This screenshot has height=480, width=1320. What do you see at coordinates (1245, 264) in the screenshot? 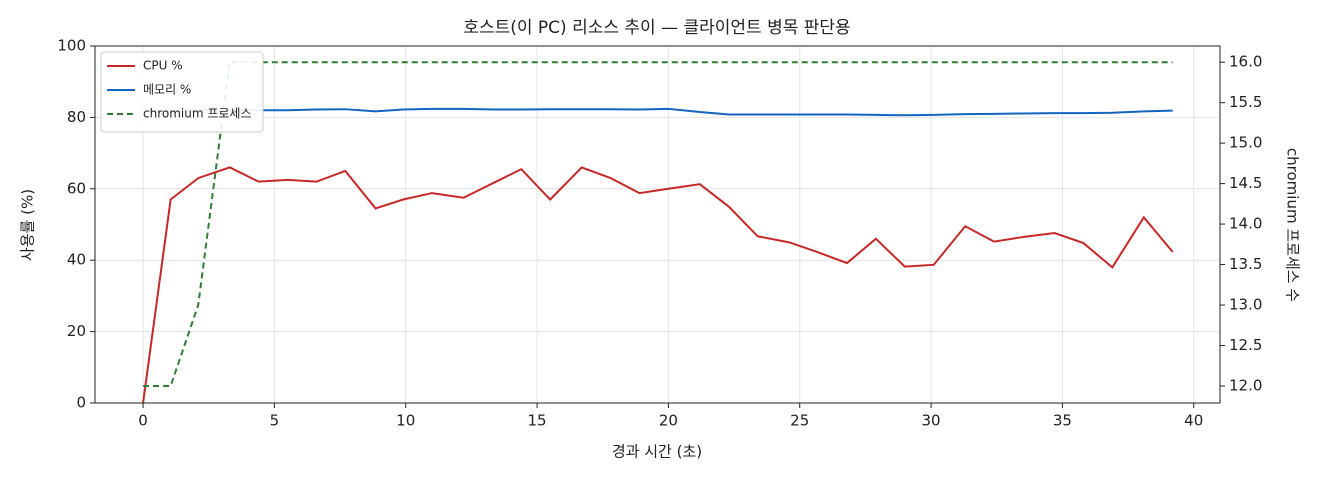
I see `y2-tick-label: 13.5` at bounding box center [1245, 264].